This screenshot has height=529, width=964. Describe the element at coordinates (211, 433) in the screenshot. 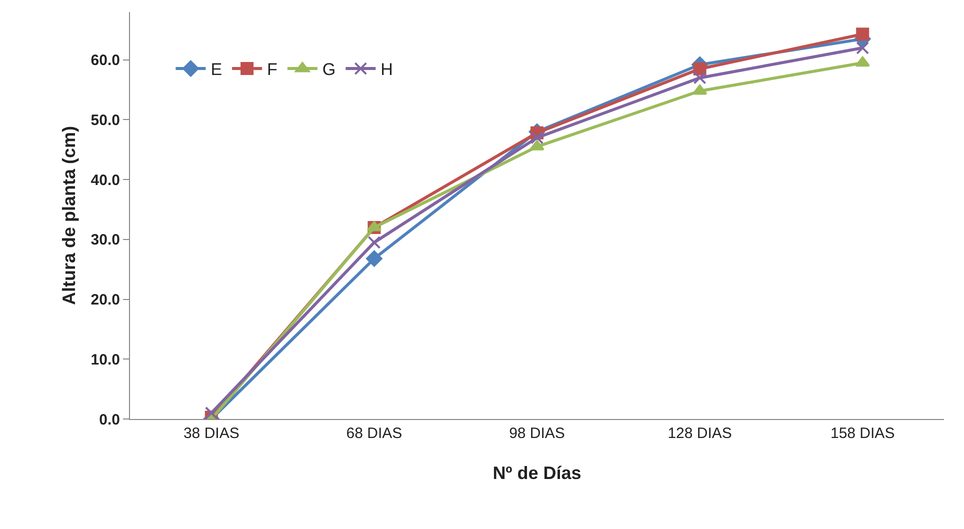

I see `x-tick-label: 38 DIAS` at that location.